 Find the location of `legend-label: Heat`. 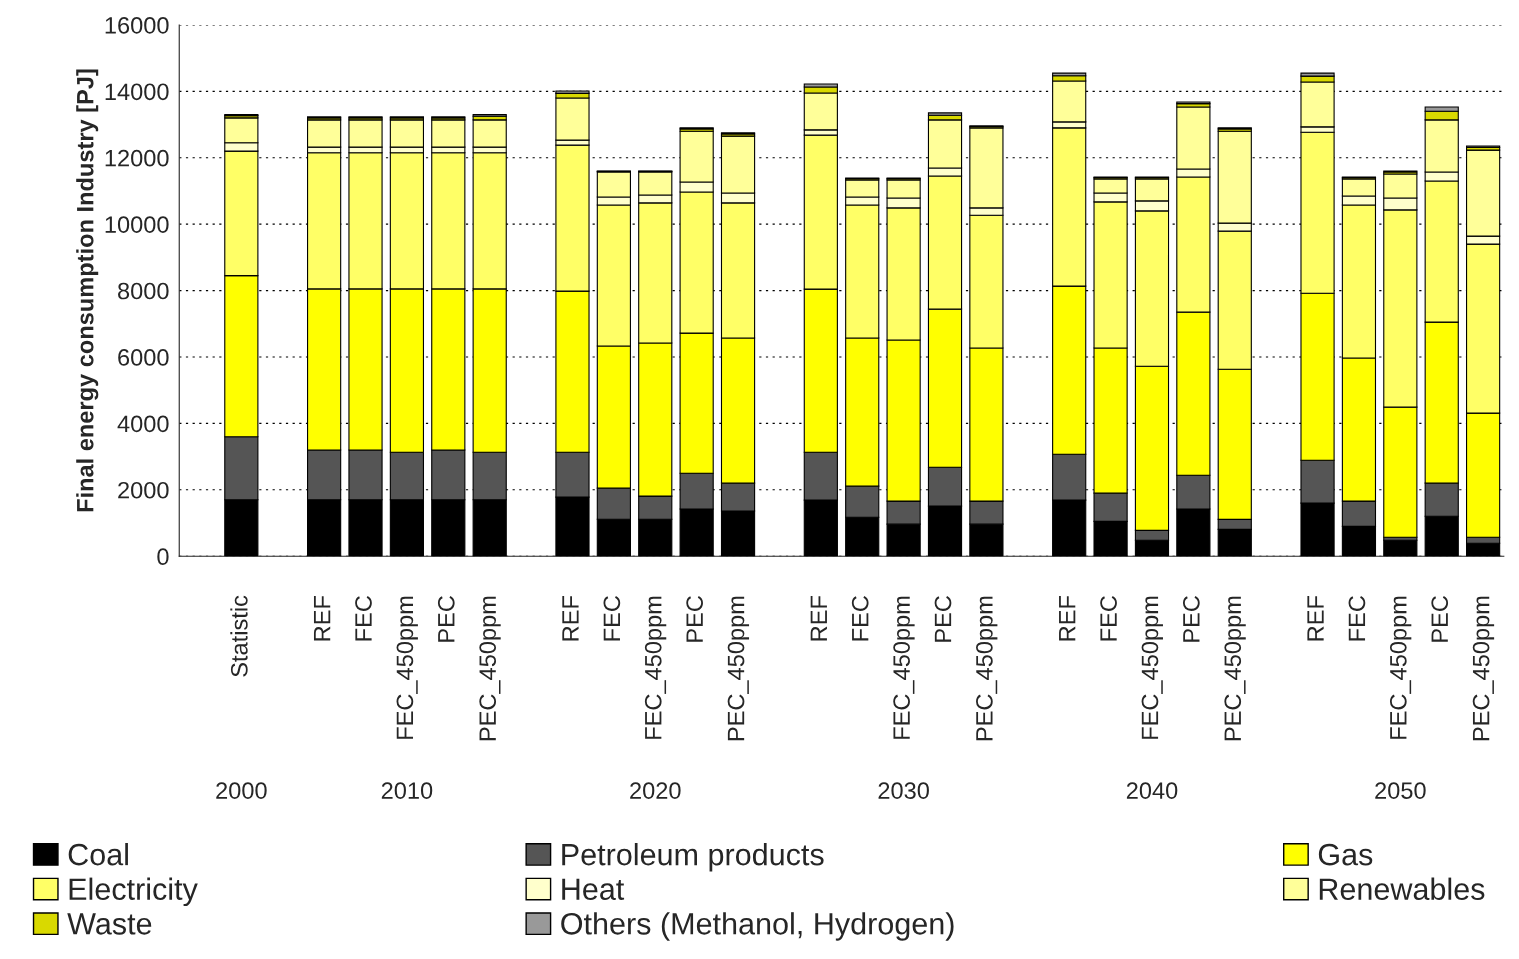

legend-label: Heat is located at coordinates (593, 889).